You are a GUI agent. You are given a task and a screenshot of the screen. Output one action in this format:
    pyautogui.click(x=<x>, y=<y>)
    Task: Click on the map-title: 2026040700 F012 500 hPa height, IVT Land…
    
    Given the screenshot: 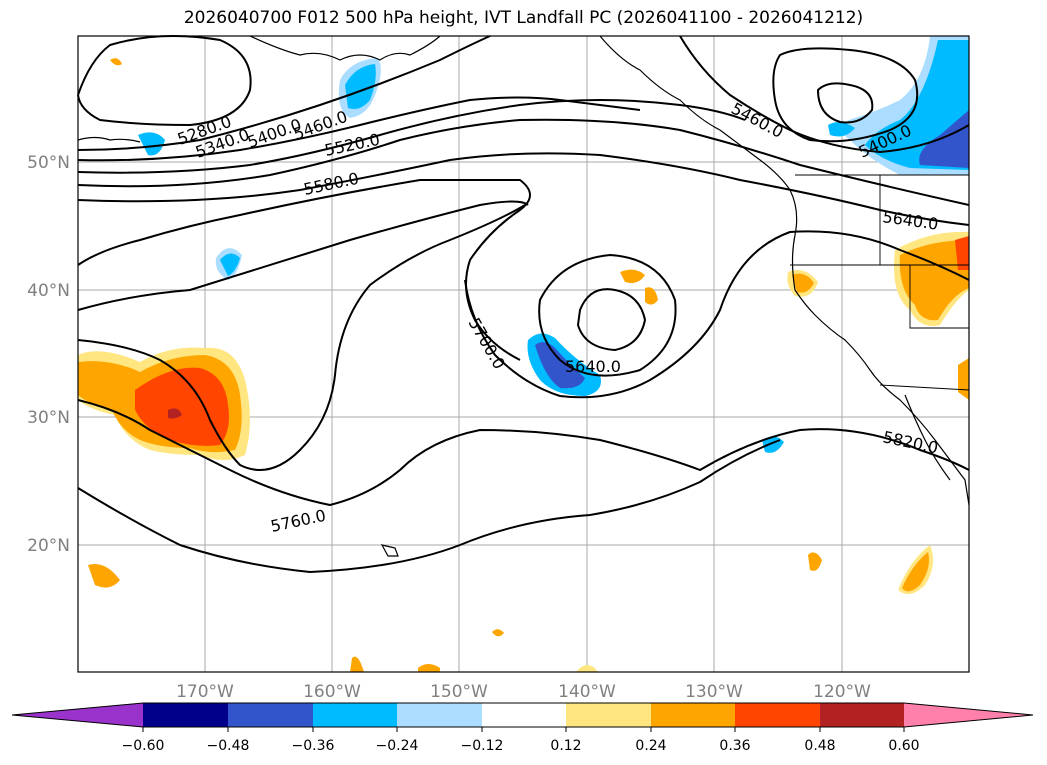 What is the action you would take?
    pyautogui.click(x=523, y=18)
    